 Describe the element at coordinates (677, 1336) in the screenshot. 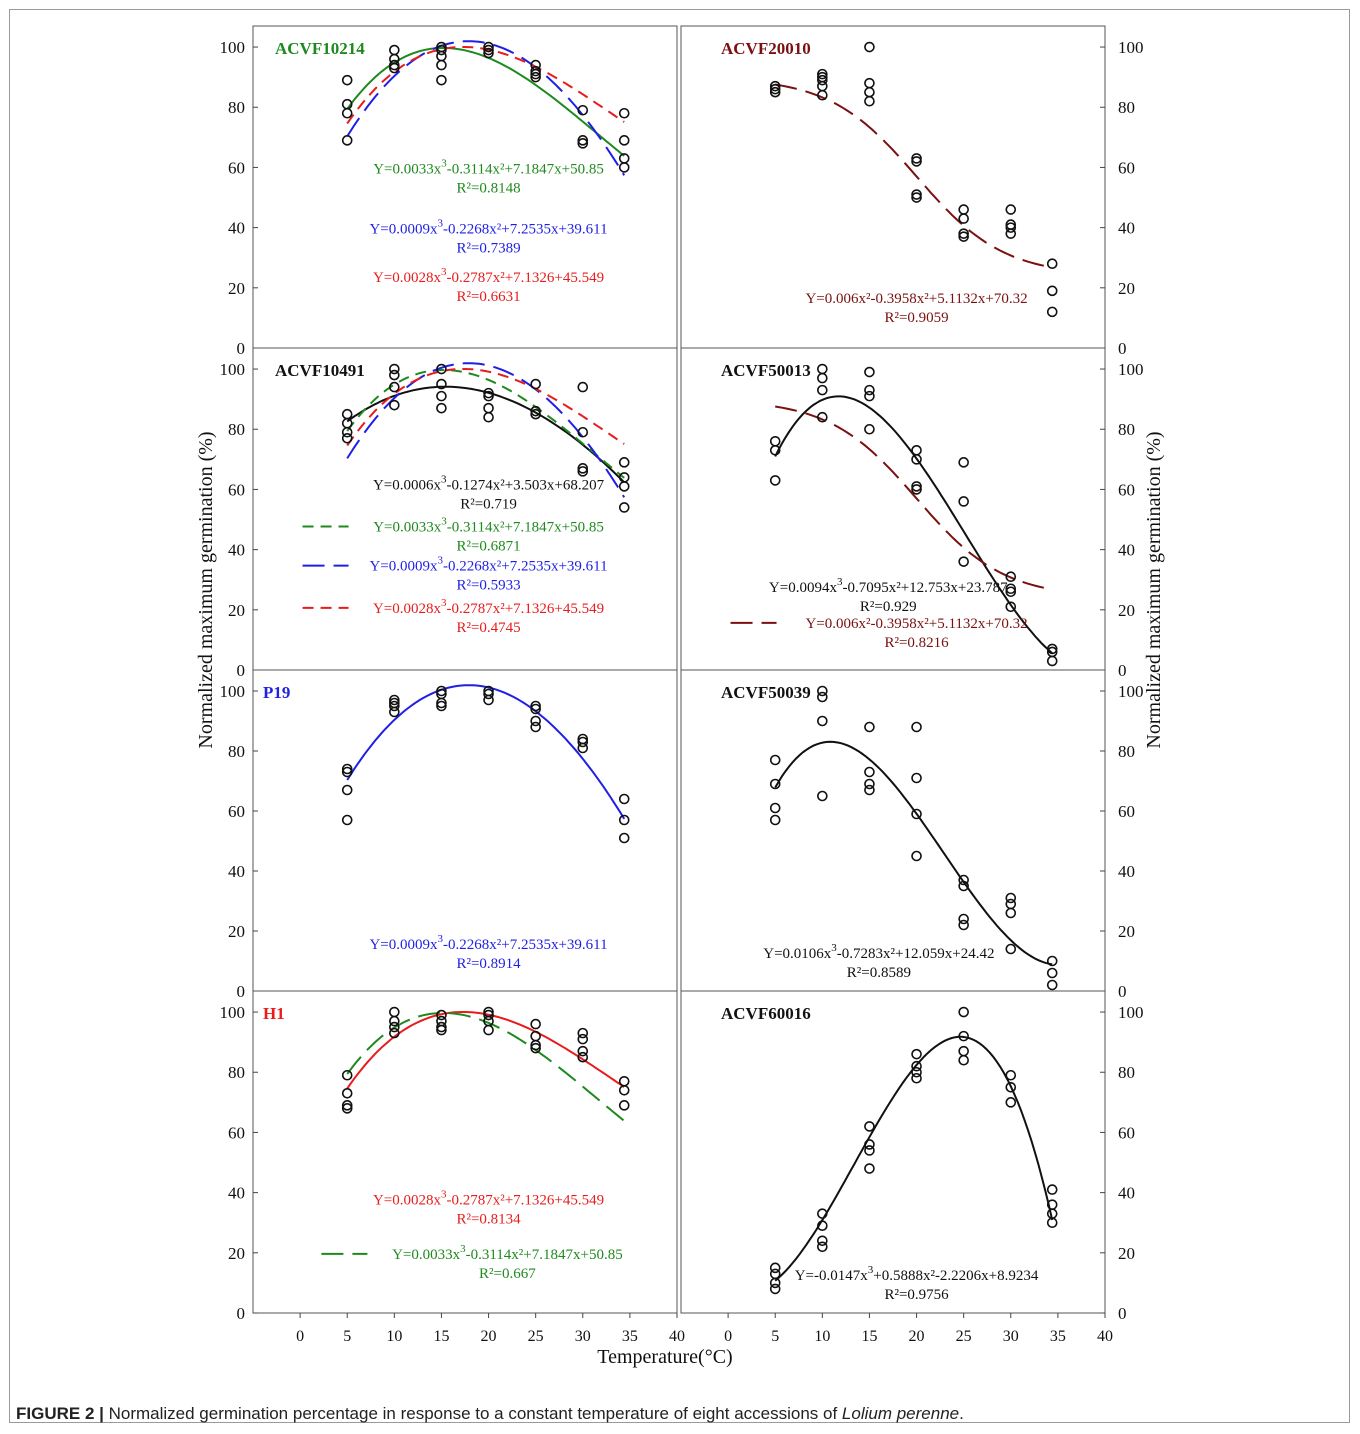

I see `x-tick-label: 40` at that location.